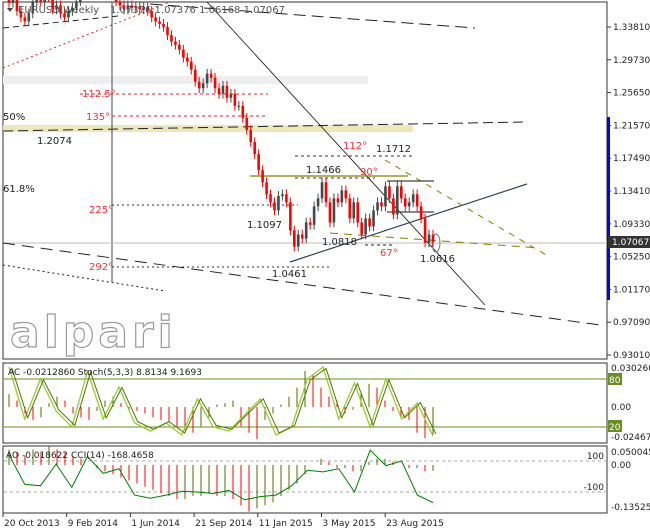  What do you see at coordinates (58, 10) in the screenshot?
I see `chart-symbol: EURUSD,Weekly` at bounding box center [58, 10].